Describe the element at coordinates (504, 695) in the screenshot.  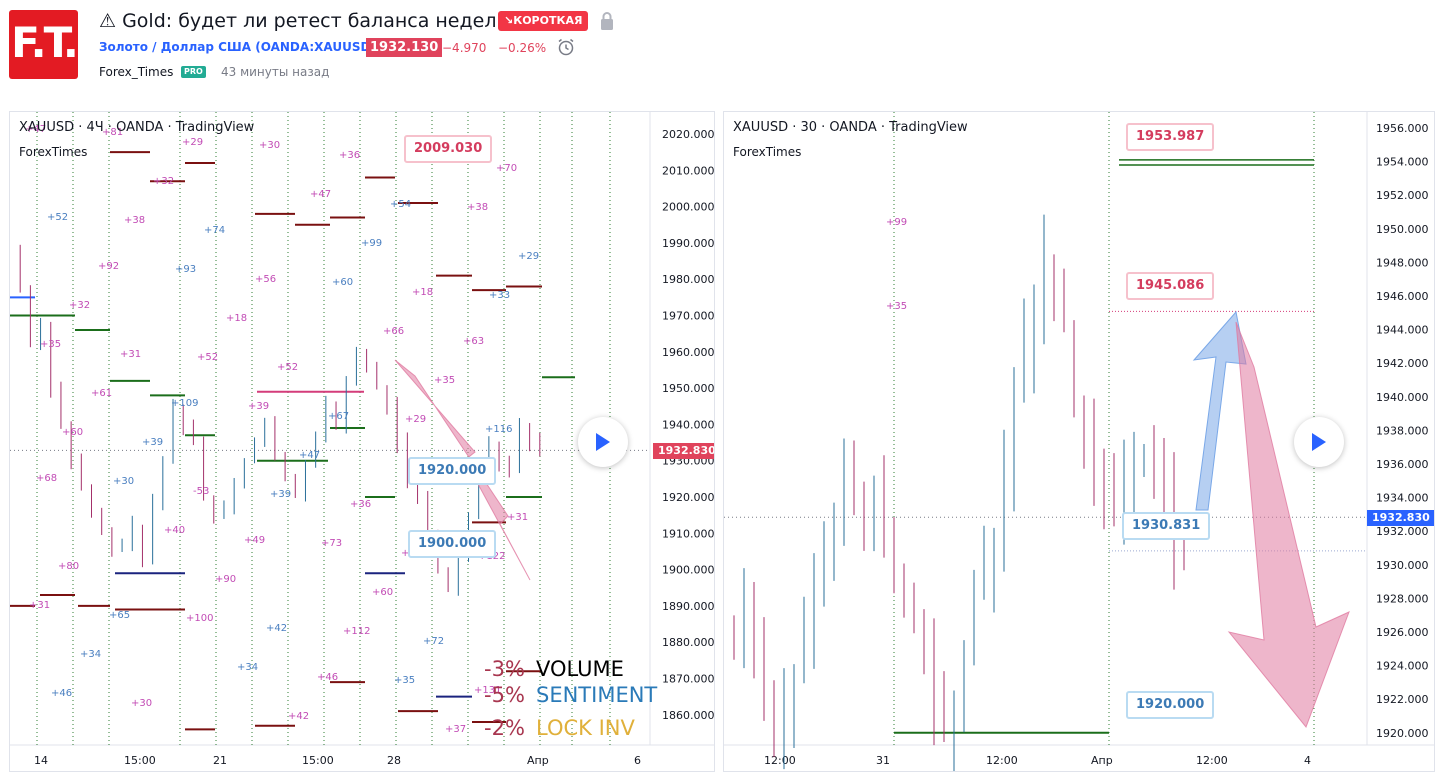
I see `legend-pct: -5%` at that location.